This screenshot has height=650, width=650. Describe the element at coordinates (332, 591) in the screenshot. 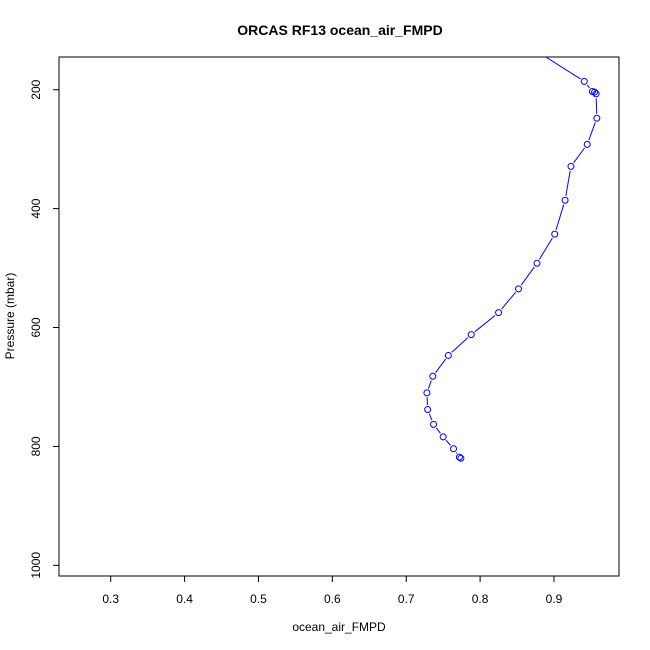

I see `x-axis: 0.3 0.4 0.5 0.6 0.7 0.8 0.9` at that location.